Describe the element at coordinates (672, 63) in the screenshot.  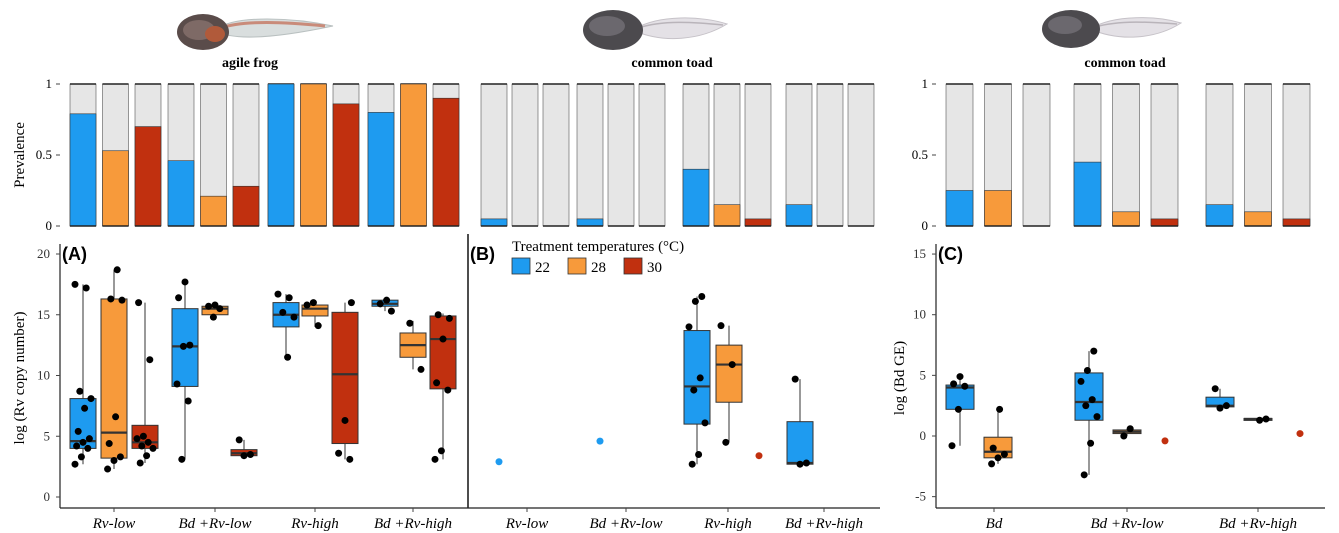
I see `species-title-common-toad: common toad` at that location.